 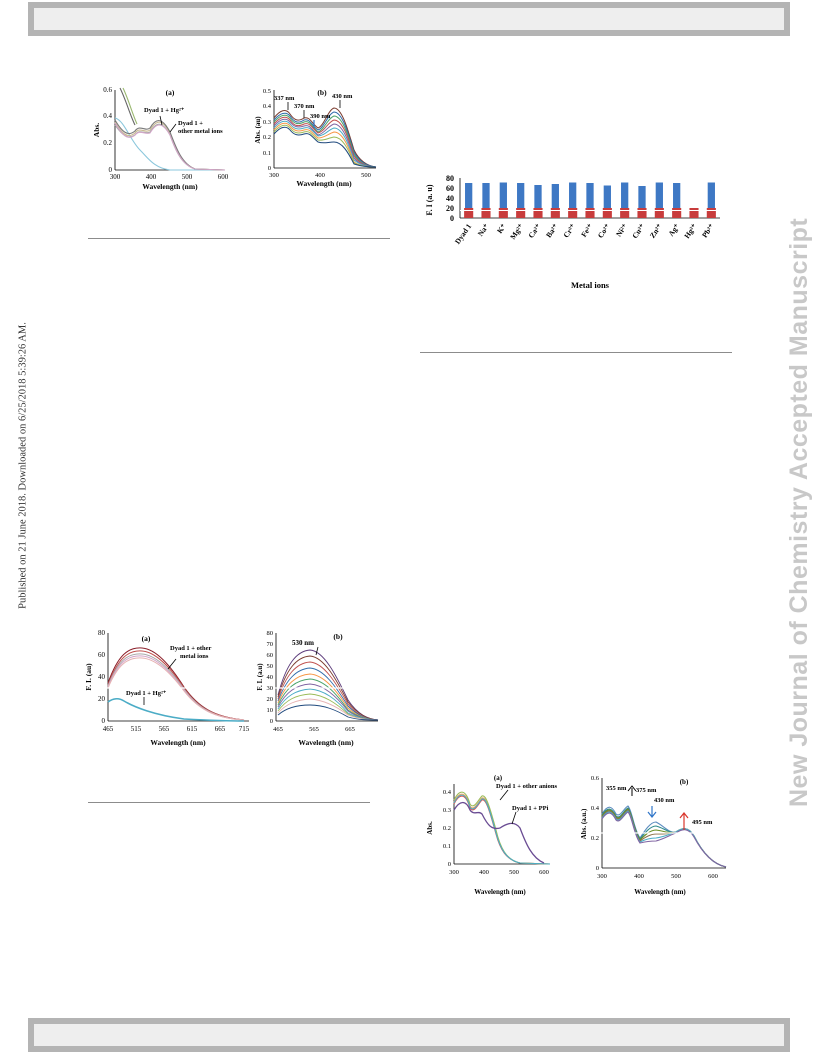 What do you see at coordinates (656, 231) in the screenshot?
I see `category-label: Zn²⁺` at bounding box center [656, 231].